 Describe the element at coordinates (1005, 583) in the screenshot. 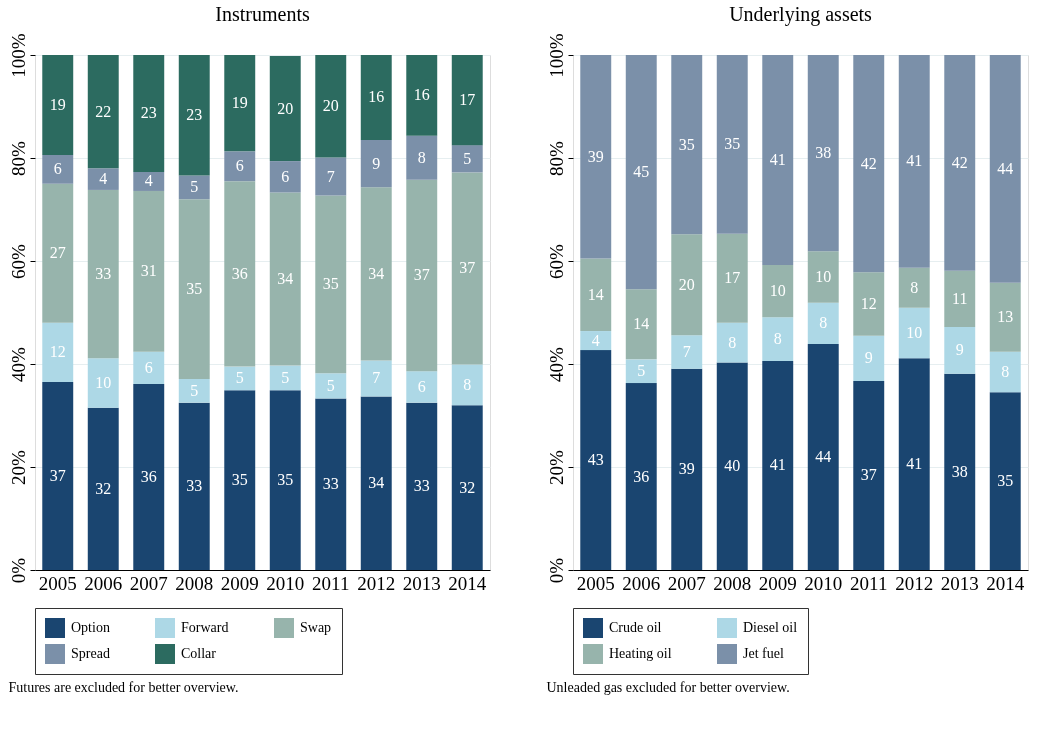

I see `x-tick-label: 2014` at that location.